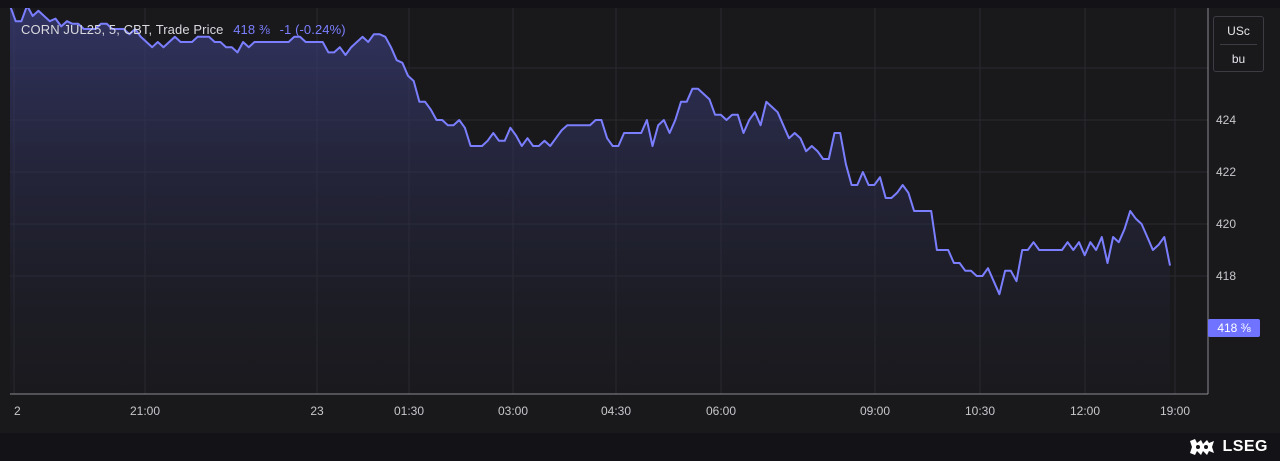 The height and width of the screenshot is (461, 1280). I want to click on x-tick-label: 21:00, so click(145, 411).